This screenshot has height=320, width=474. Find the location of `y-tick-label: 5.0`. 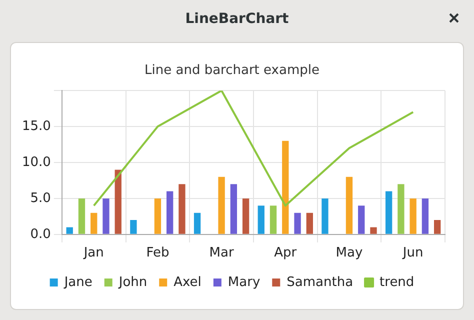

y-tick-label: 5.0 is located at coordinates (40, 198).